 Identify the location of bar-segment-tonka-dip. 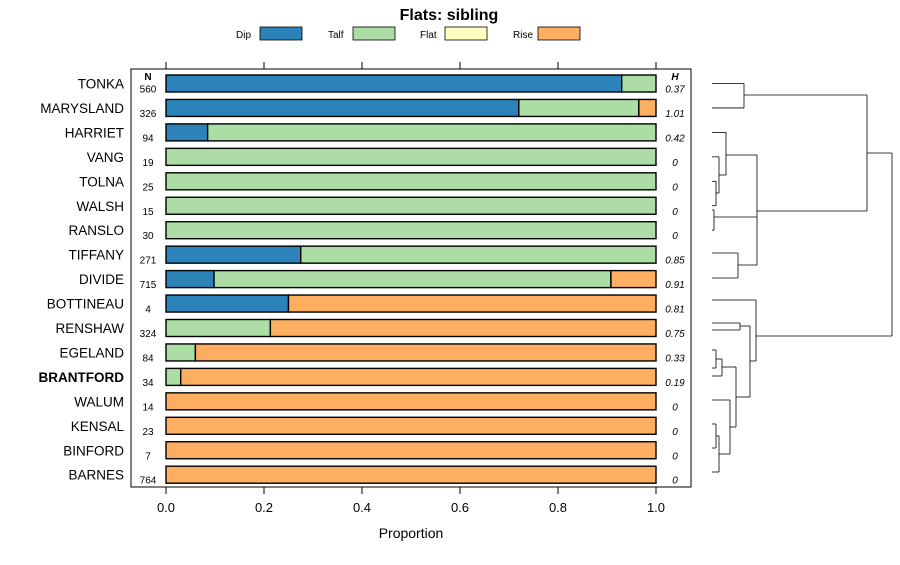
(394, 83).